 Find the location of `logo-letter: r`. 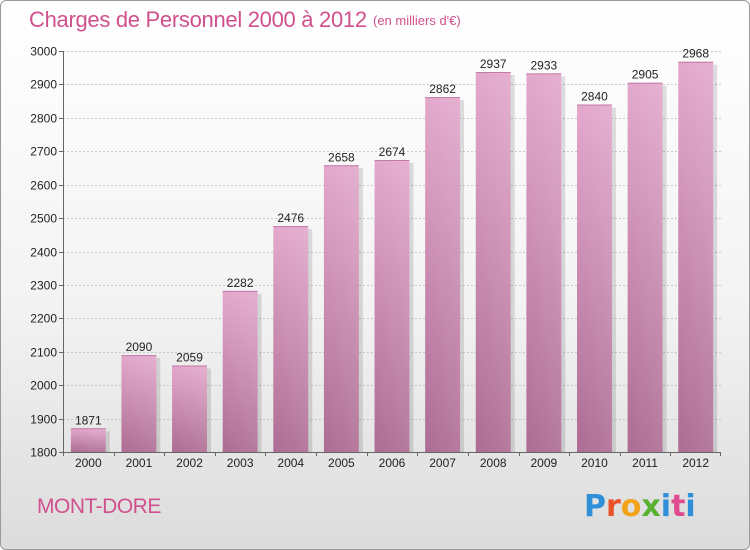

logo-letter: r is located at coordinates (613, 506).